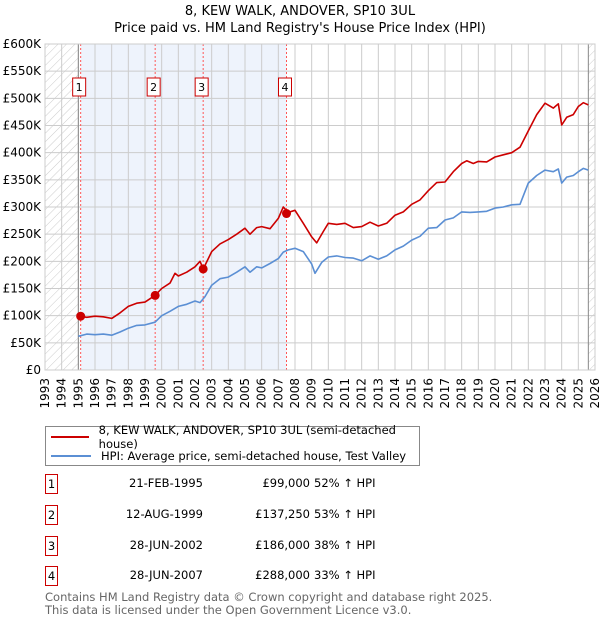 Image resolution: width=600 pixels, height=620 pixels. Describe the element at coordinates (128, 393) in the screenshot. I see `x-tick-label: 1998` at that location.